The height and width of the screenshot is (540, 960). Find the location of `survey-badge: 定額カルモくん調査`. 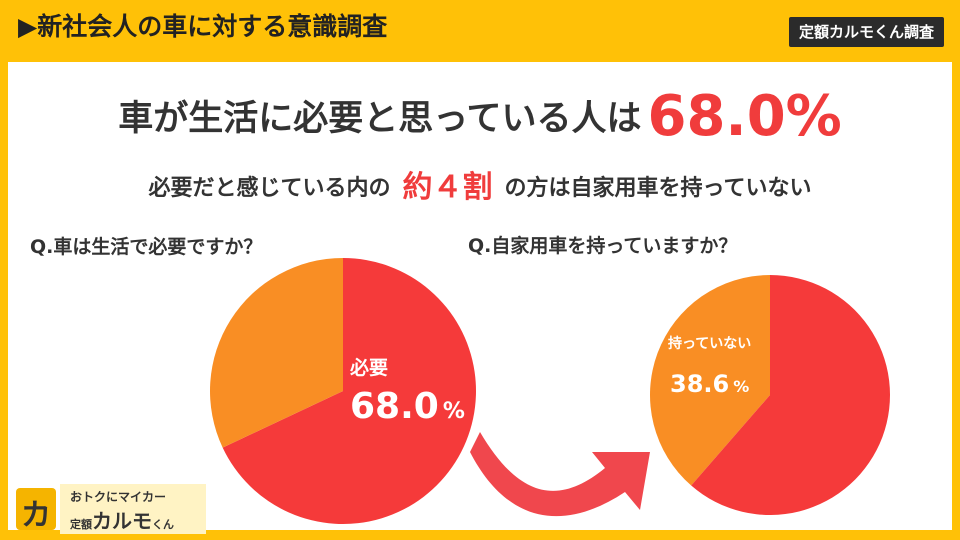

survey-badge: 定額カルモくん調査 is located at coordinates (866, 32).